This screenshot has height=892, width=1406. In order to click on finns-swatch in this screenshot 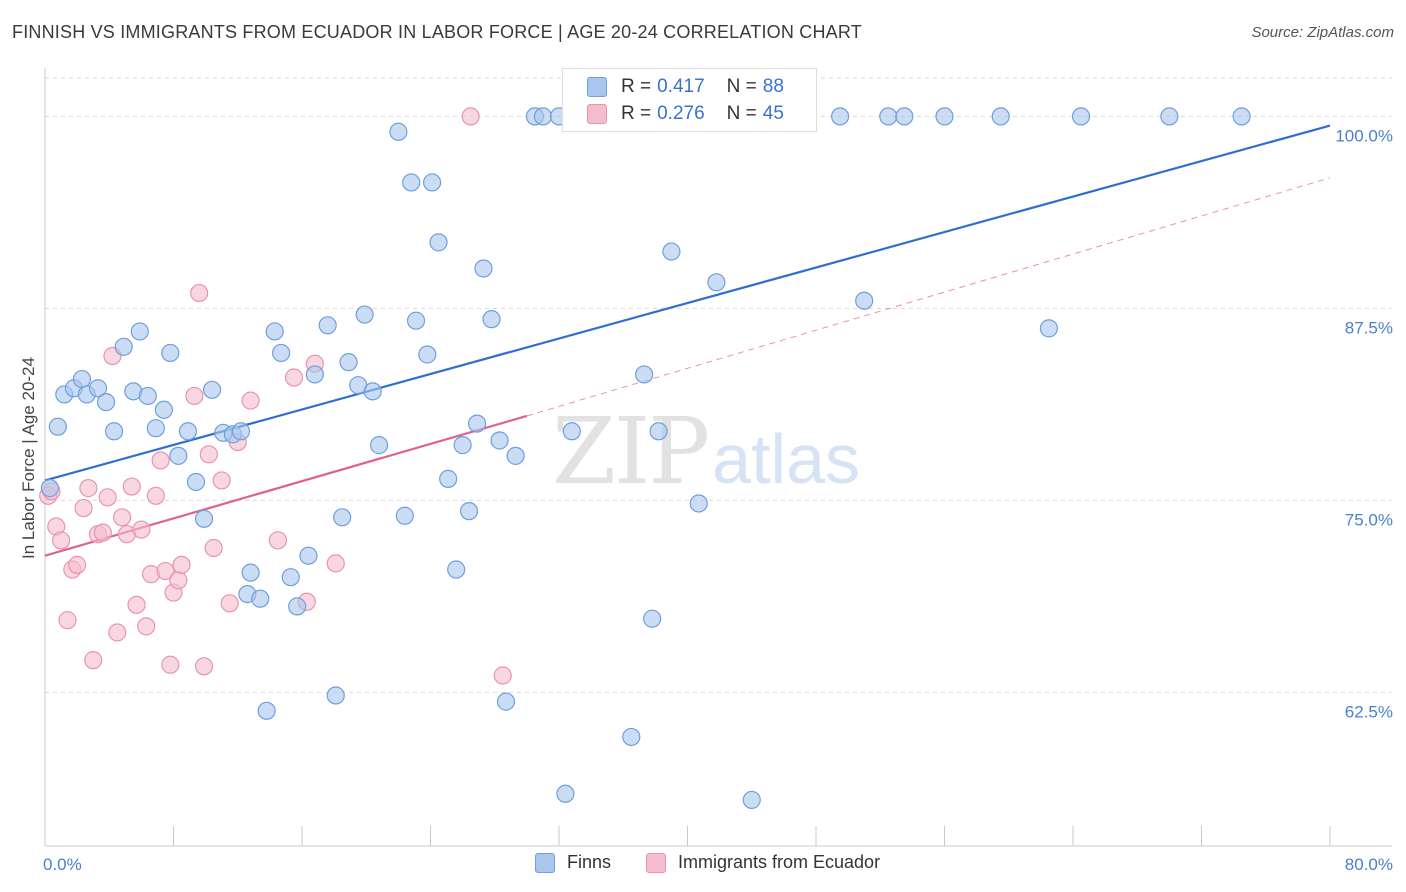, I will do `click(597, 87)`.